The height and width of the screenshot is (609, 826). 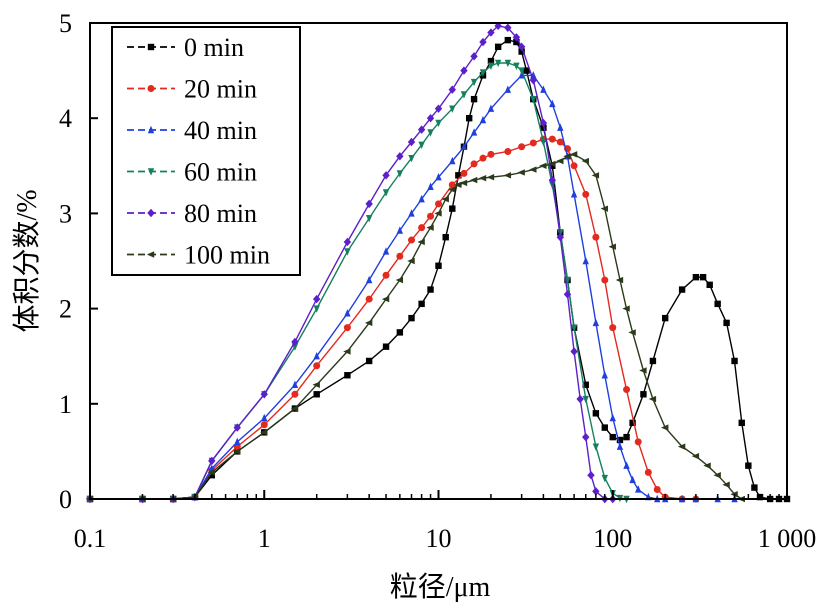 I want to click on legend-box, so click(x=206, y=151).